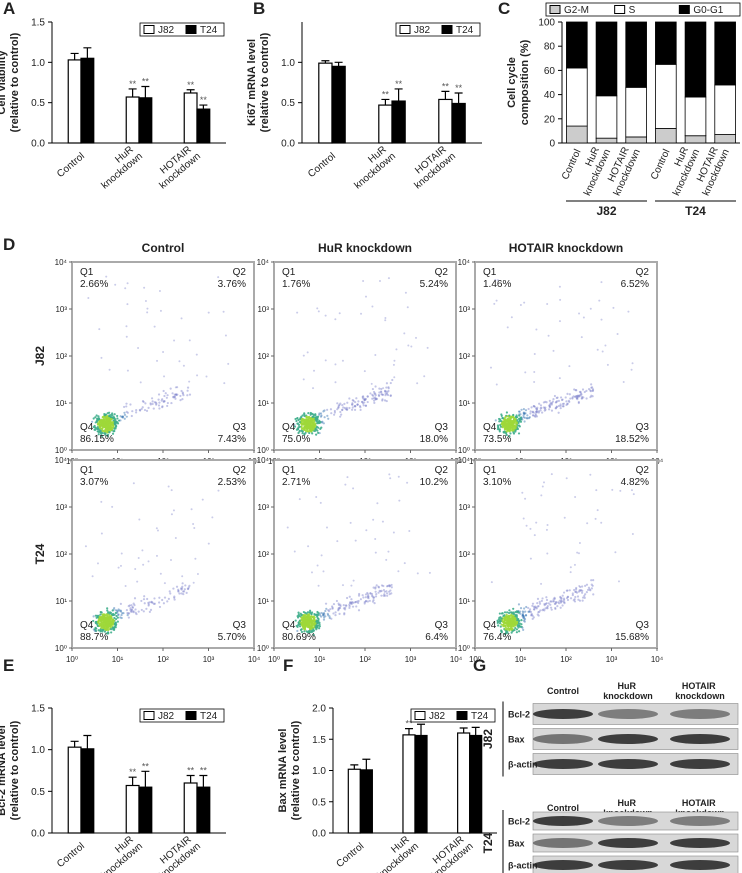  Describe the element at coordinates (666, 96) in the screenshot. I see `bar-segment` at that location.